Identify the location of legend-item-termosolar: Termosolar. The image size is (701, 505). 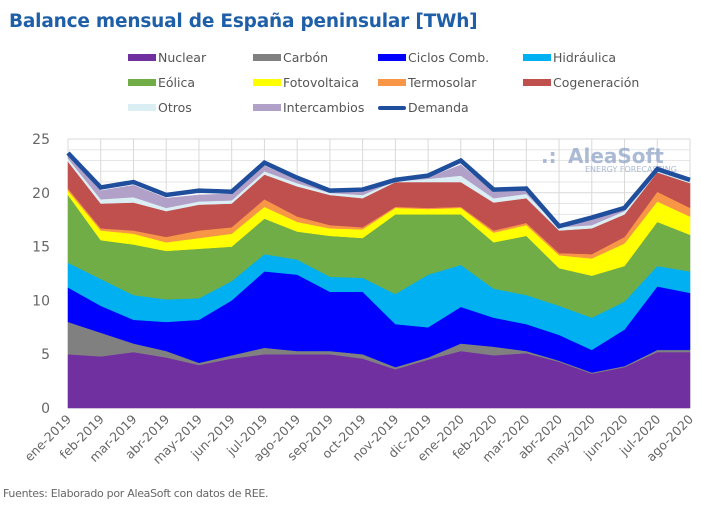
(427, 82).